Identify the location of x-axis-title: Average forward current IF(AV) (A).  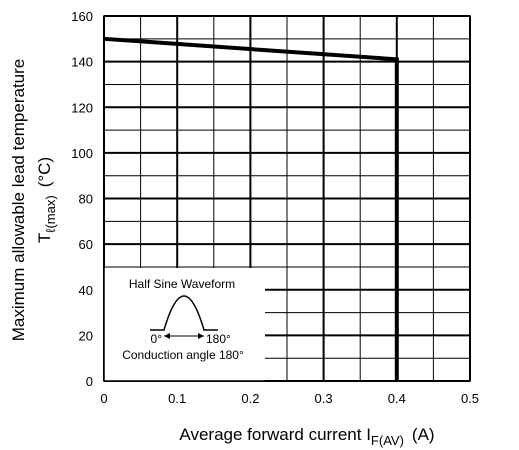
(306, 436).